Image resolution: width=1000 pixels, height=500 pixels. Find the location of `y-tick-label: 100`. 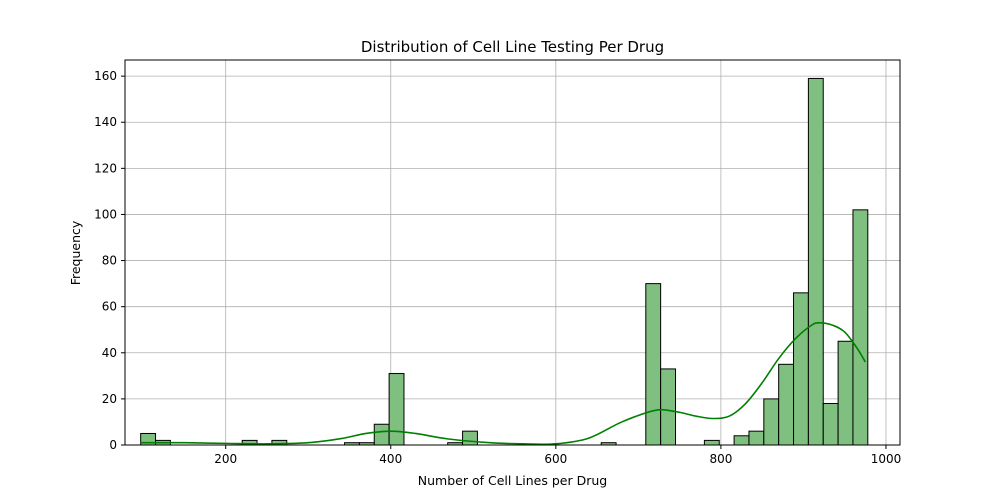

y-tick-label: 100 is located at coordinates (105, 214).